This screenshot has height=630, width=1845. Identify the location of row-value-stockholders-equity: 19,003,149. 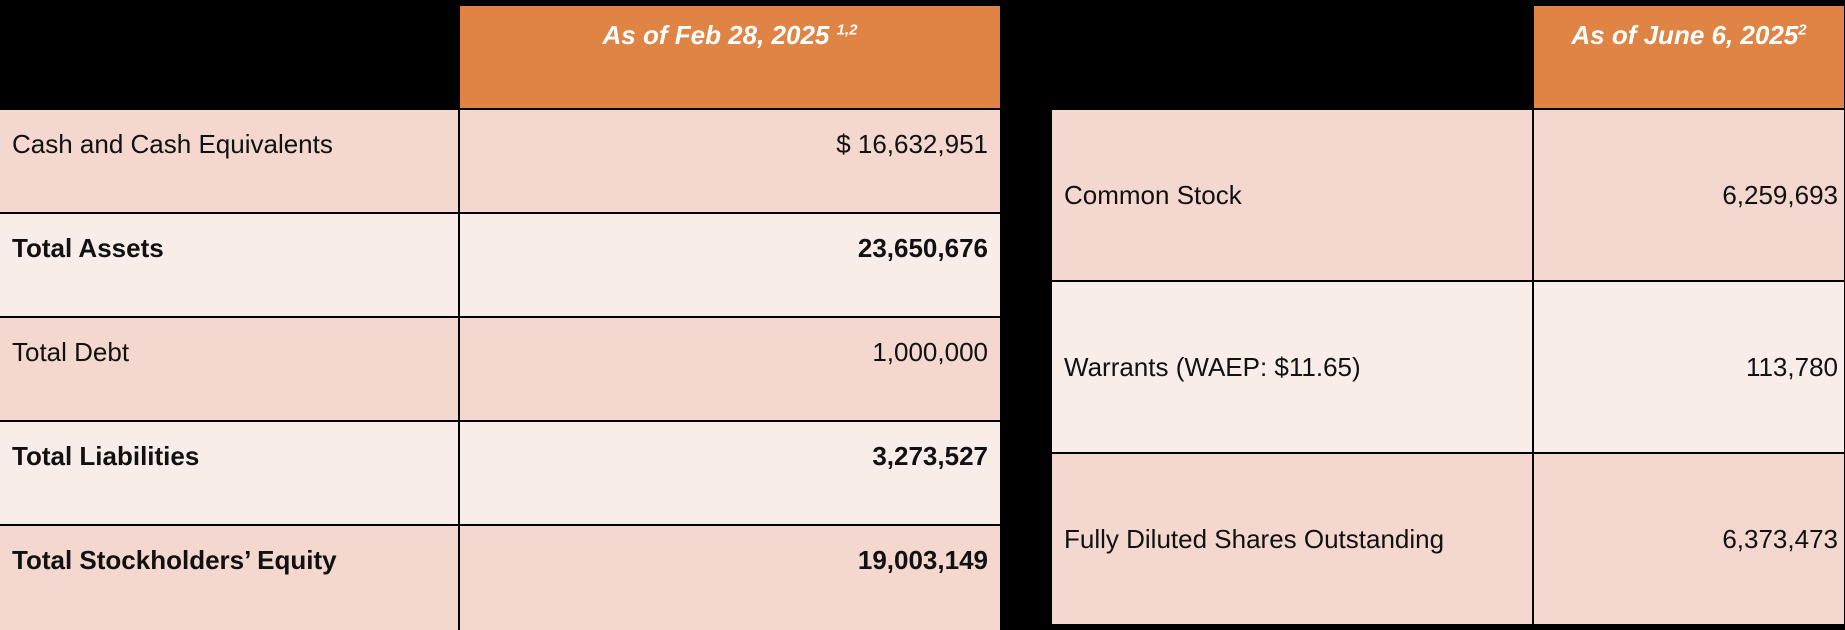
(730, 578).